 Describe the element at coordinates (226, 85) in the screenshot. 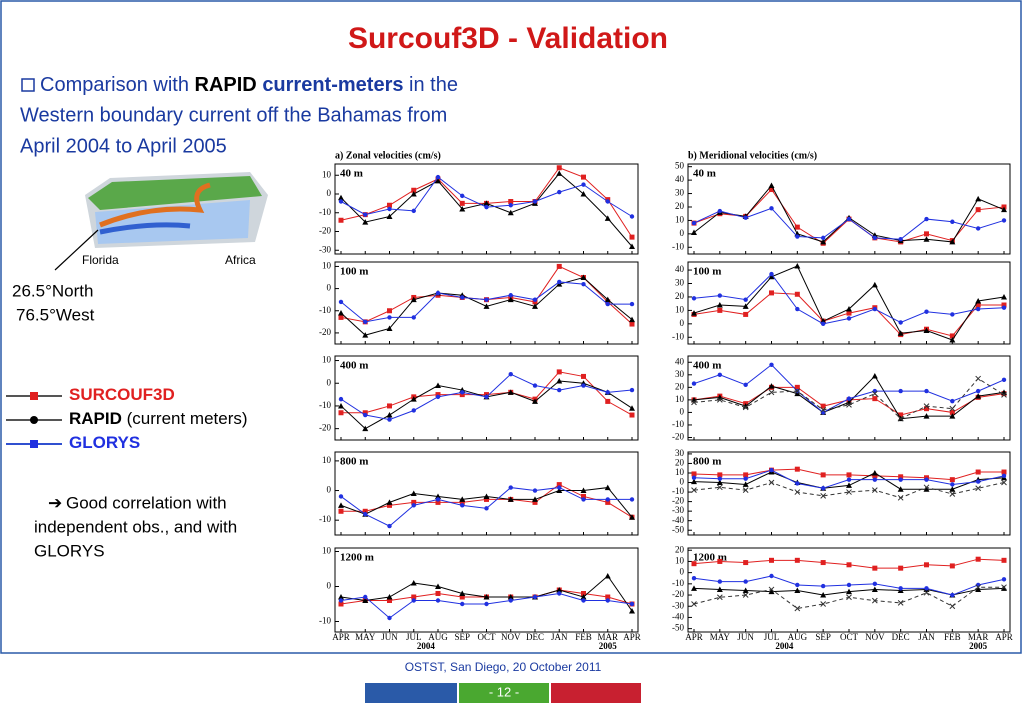

I see `intro-bold: RAPID` at that location.